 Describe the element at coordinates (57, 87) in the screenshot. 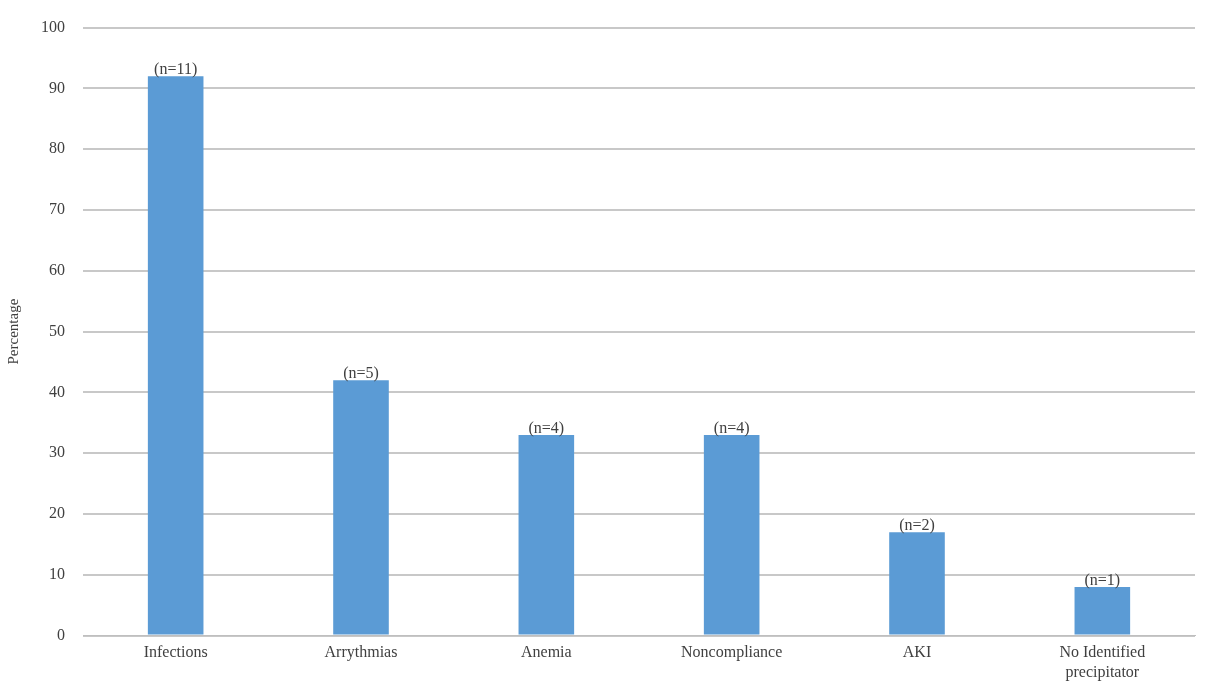

I see `y-tick-label: 90` at that location.